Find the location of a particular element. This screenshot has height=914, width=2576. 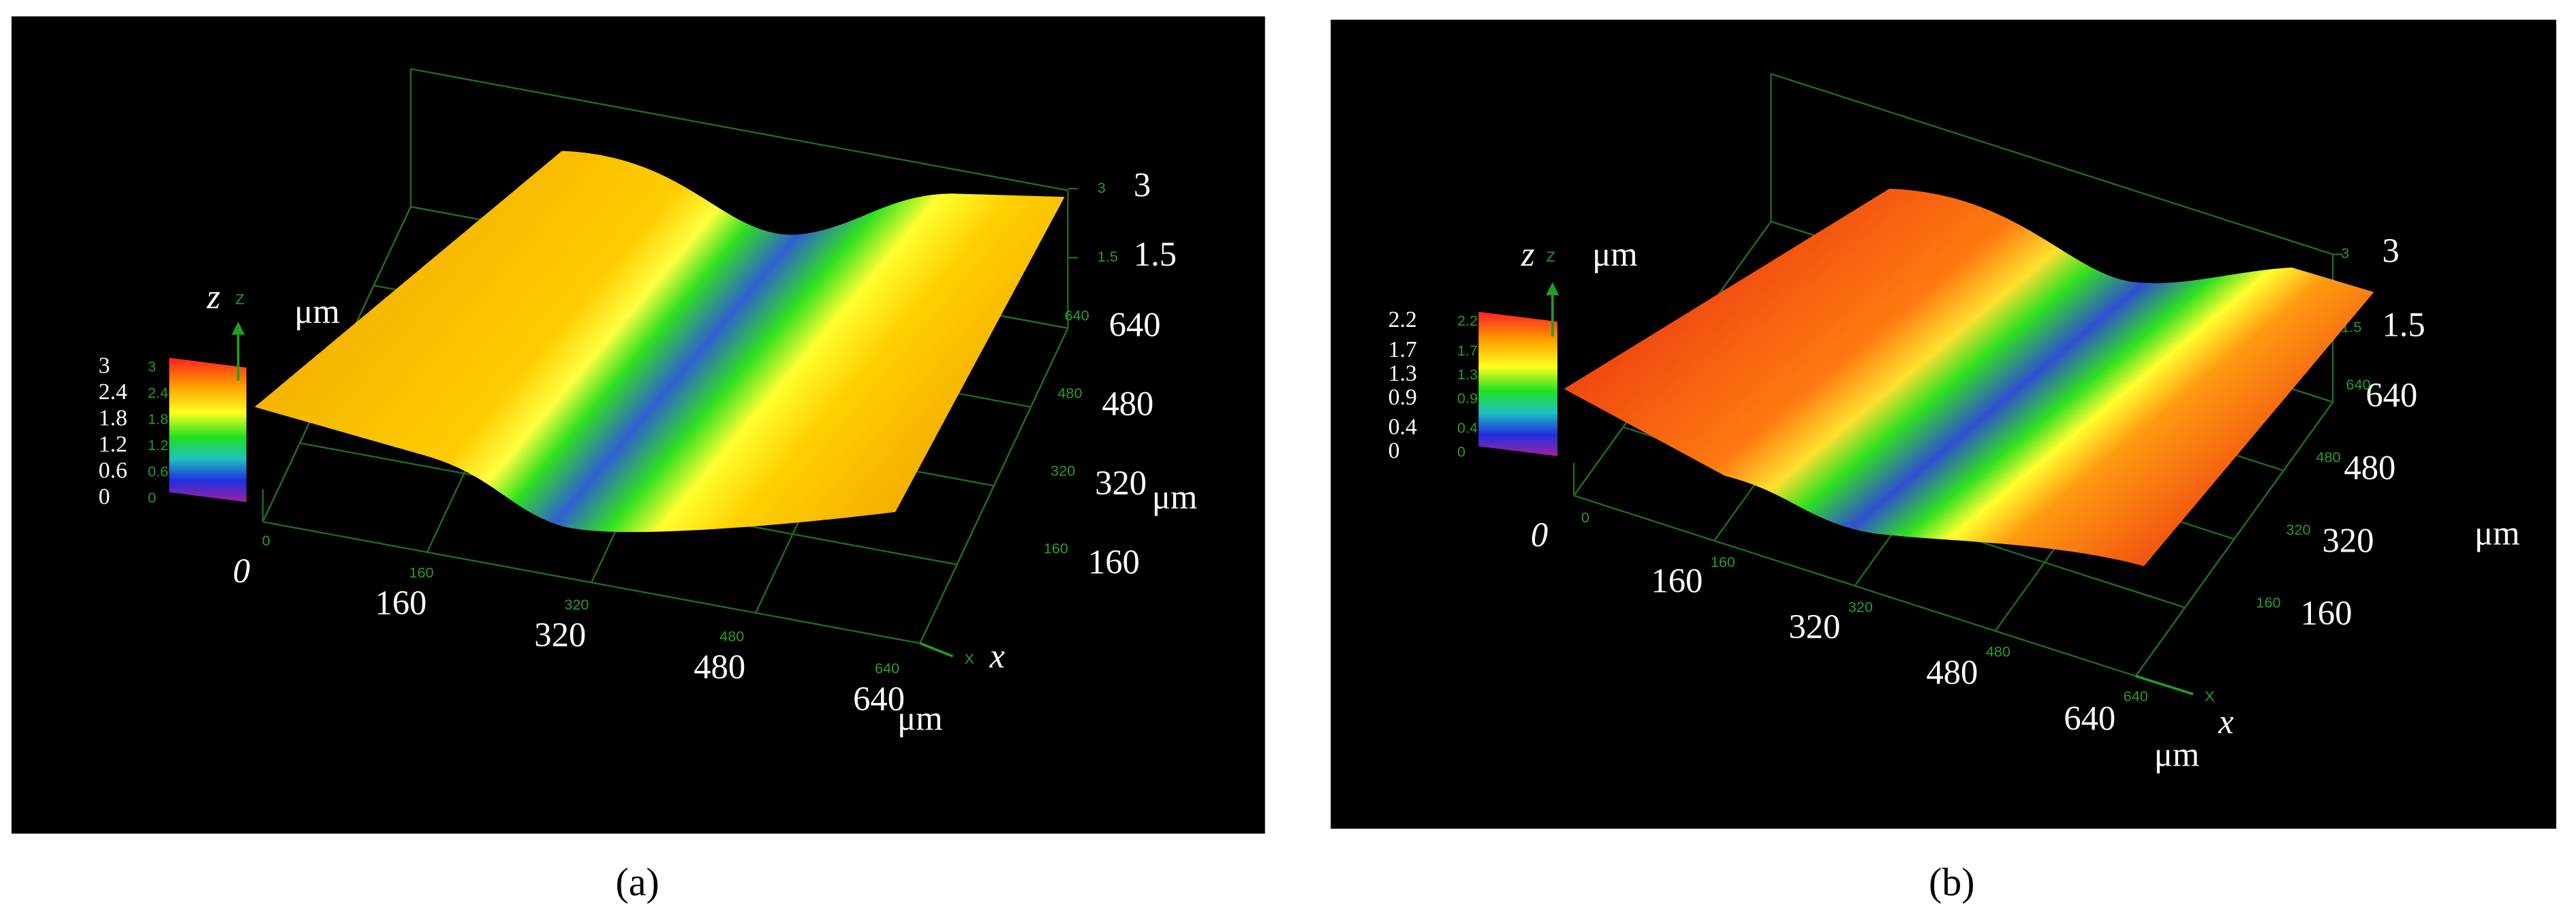

colorbar-label-small: 2.4 is located at coordinates (158, 393).